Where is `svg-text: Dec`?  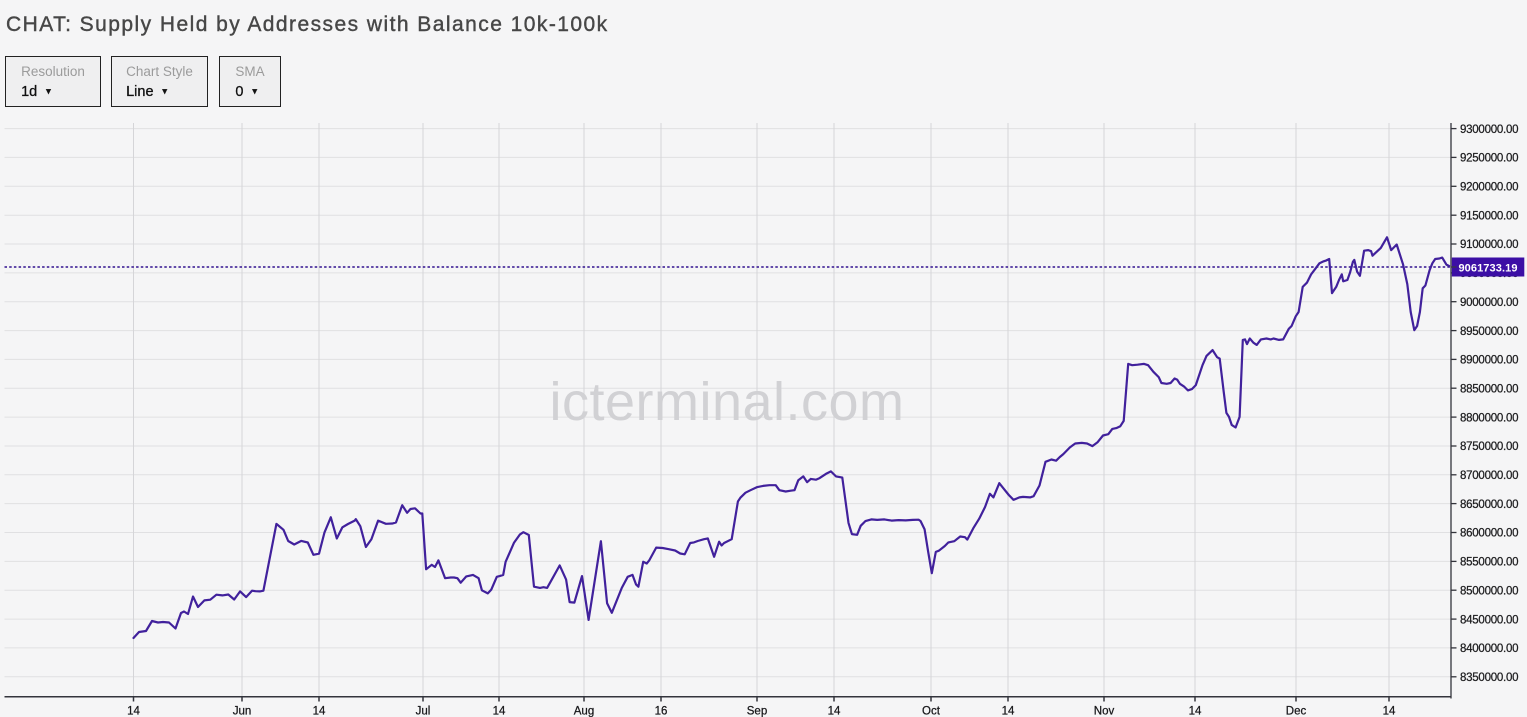 svg-text: Dec is located at coordinates (1296, 711).